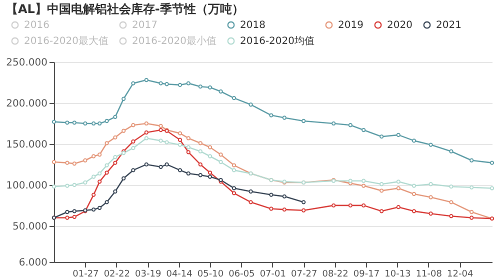 This screenshot has height=278, width=500. What do you see at coordinates (273, 274) in the screenshot?
I see `x-tick-label: 07-01` at bounding box center [273, 274].